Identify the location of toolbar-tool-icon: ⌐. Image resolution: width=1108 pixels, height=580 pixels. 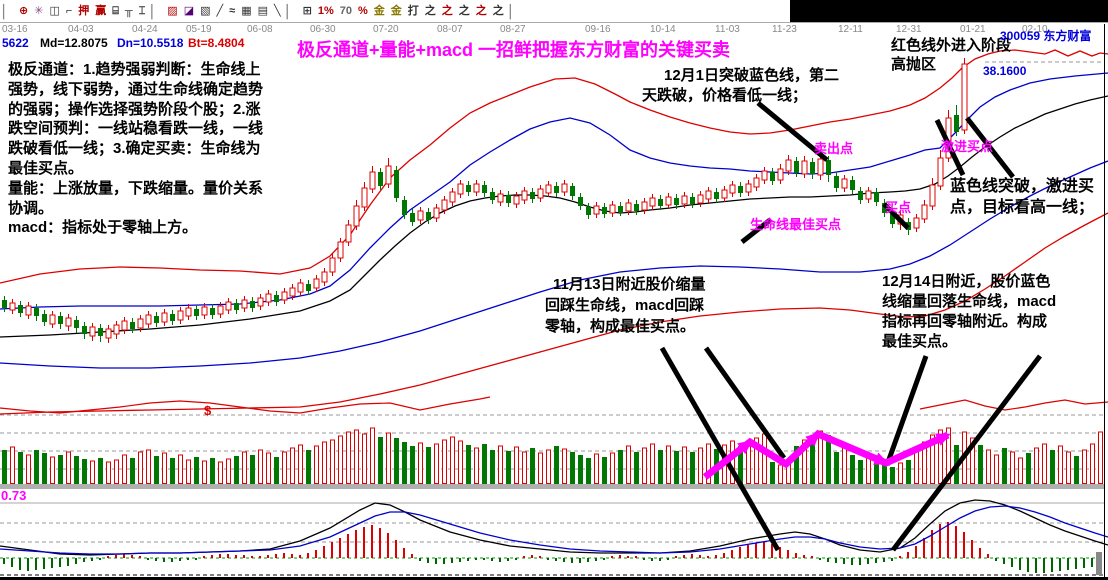
(69, 10).